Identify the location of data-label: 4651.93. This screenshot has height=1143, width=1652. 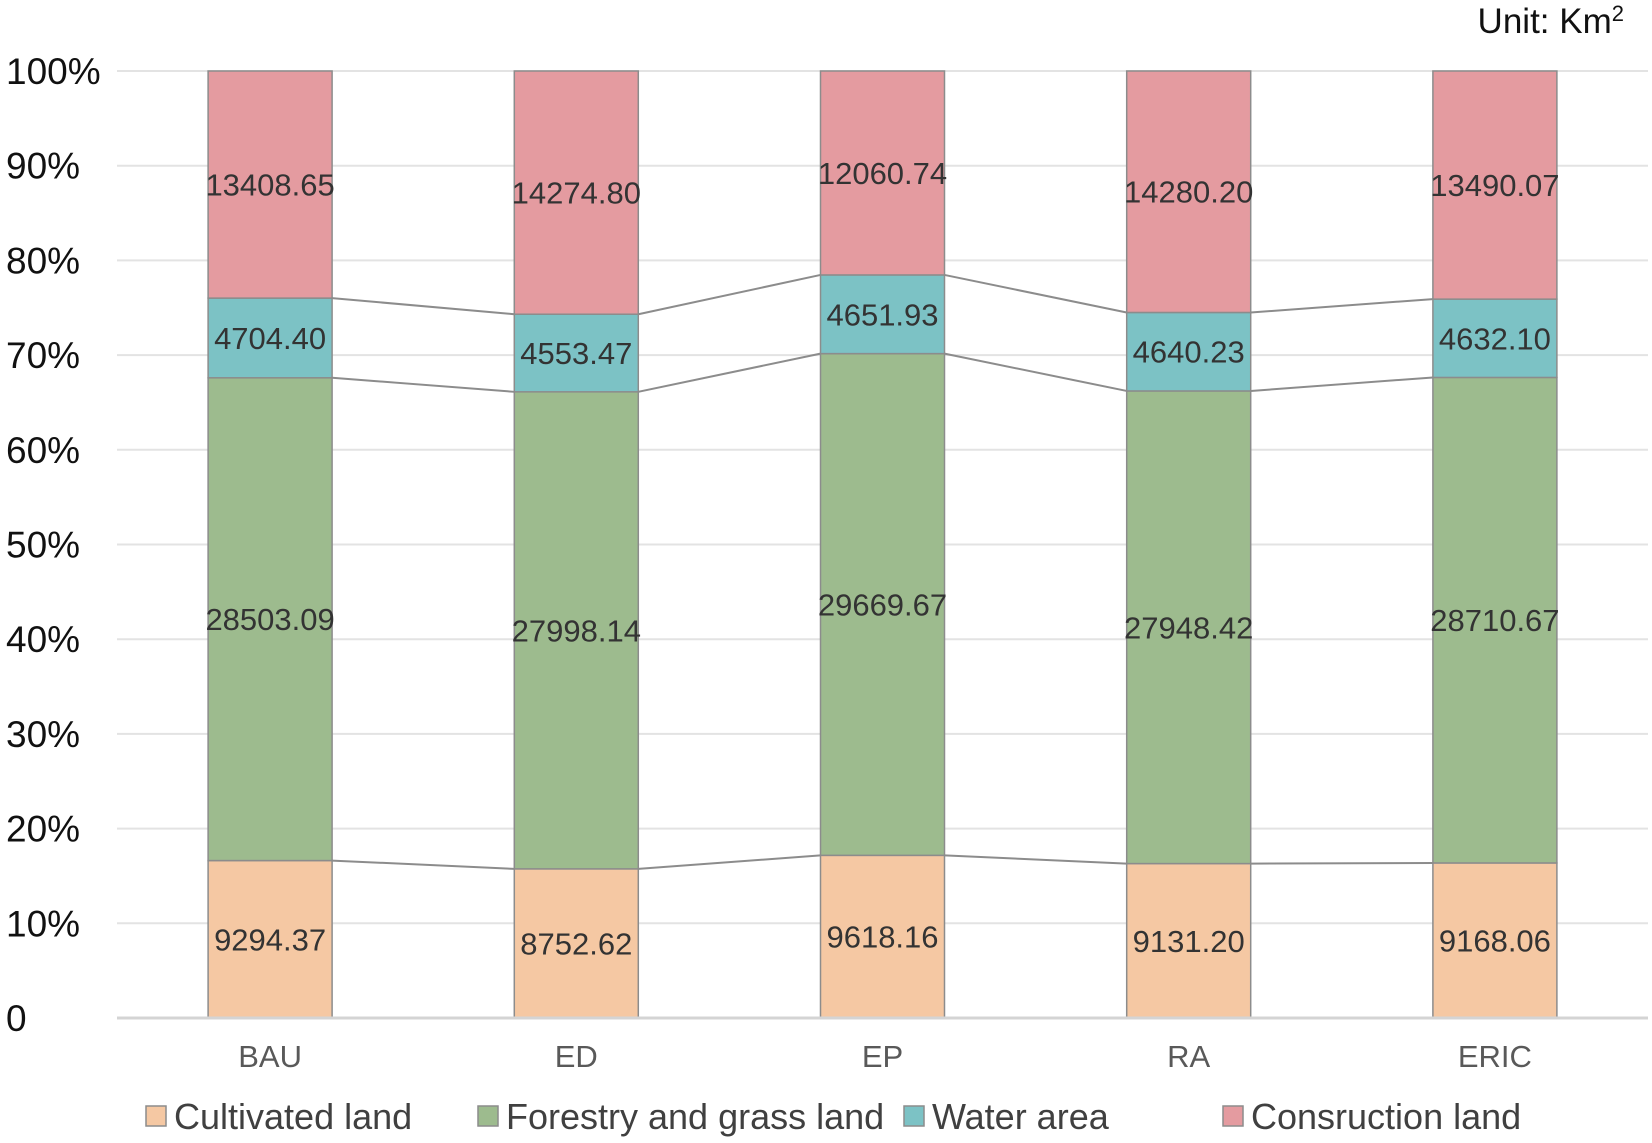
(882, 314).